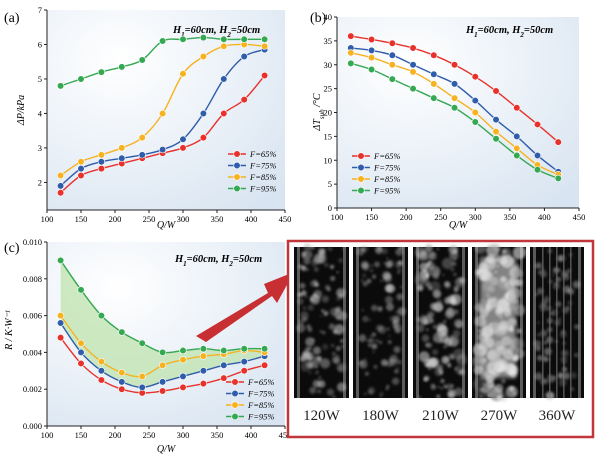  I want to click on legend-label: F=65%, so click(261, 382).